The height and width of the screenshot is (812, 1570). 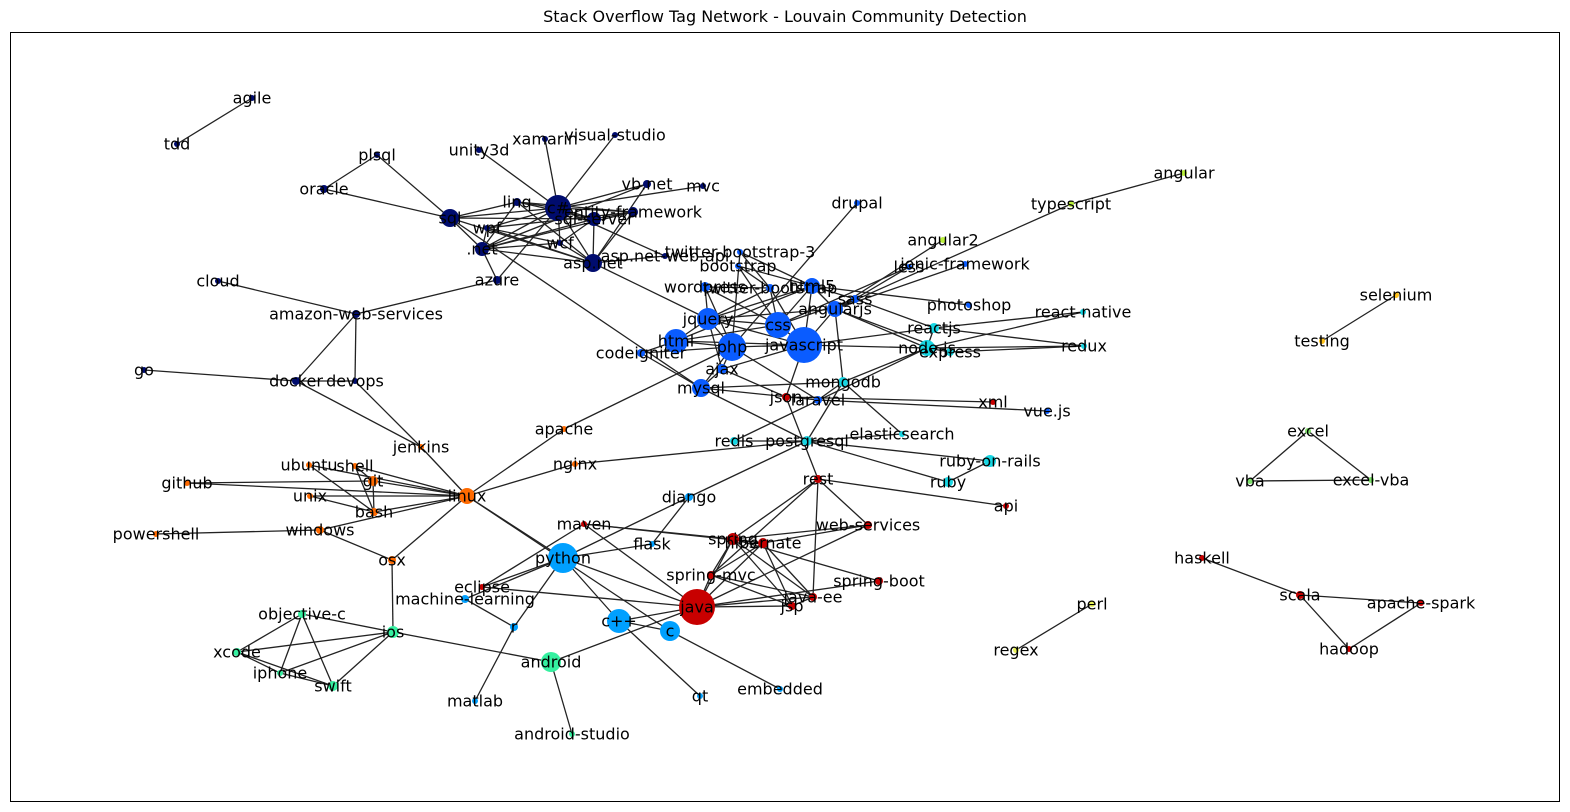 What do you see at coordinates (1016, 650) in the screenshot?
I see `node-regex` at bounding box center [1016, 650].